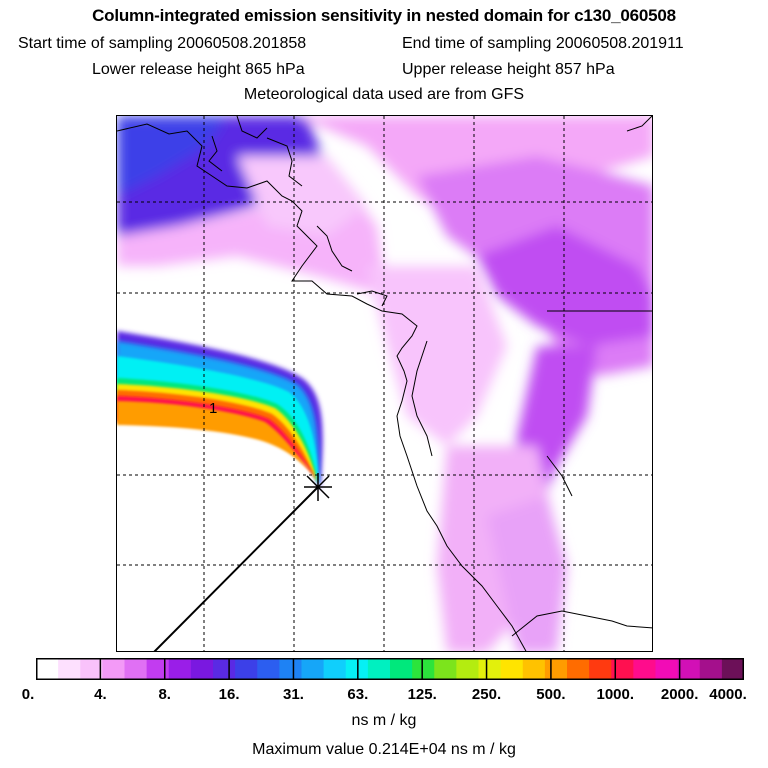 This screenshot has width=768, height=768. What do you see at coordinates (236, 568) in the screenshot?
I see `flight-track` at bounding box center [236, 568].